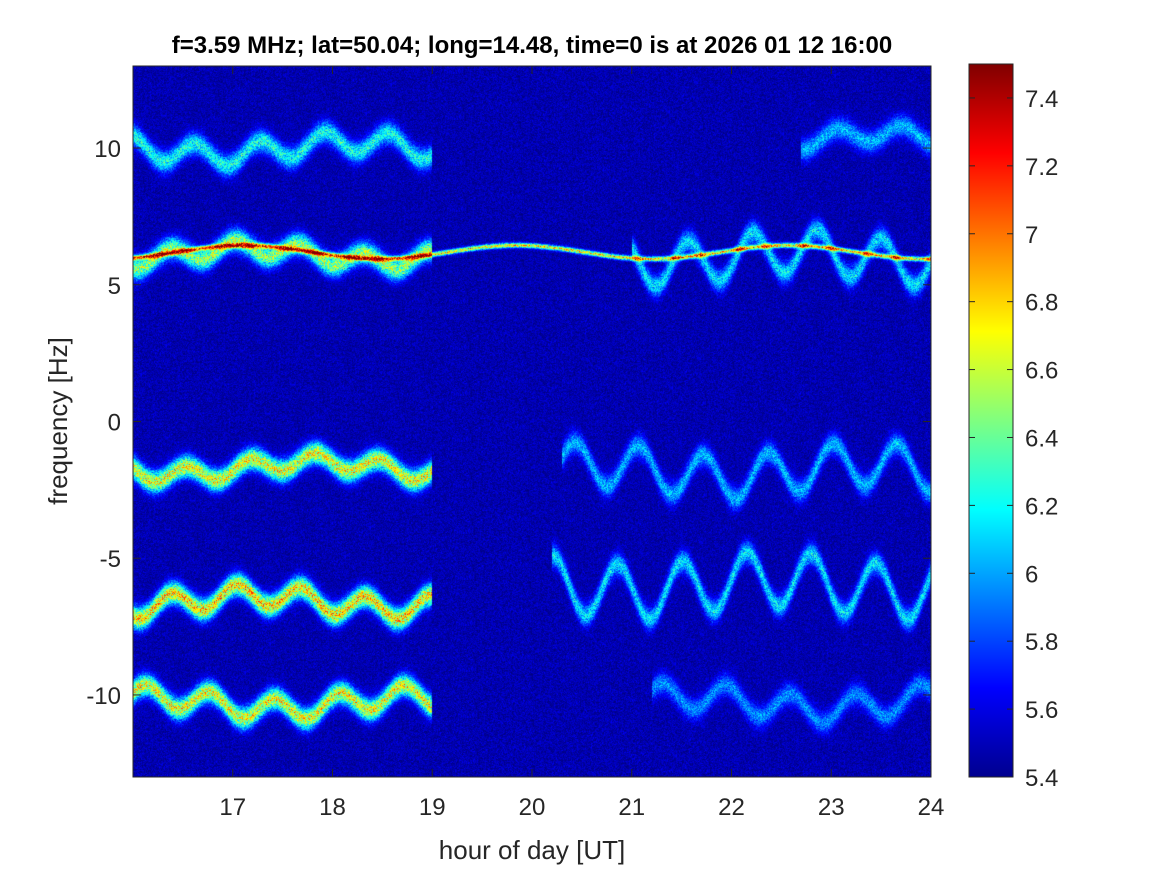 The height and width of the screenshot is (875, 1167). I want to click on colorbar-tick-label: 5.6, so click(1041, 710).